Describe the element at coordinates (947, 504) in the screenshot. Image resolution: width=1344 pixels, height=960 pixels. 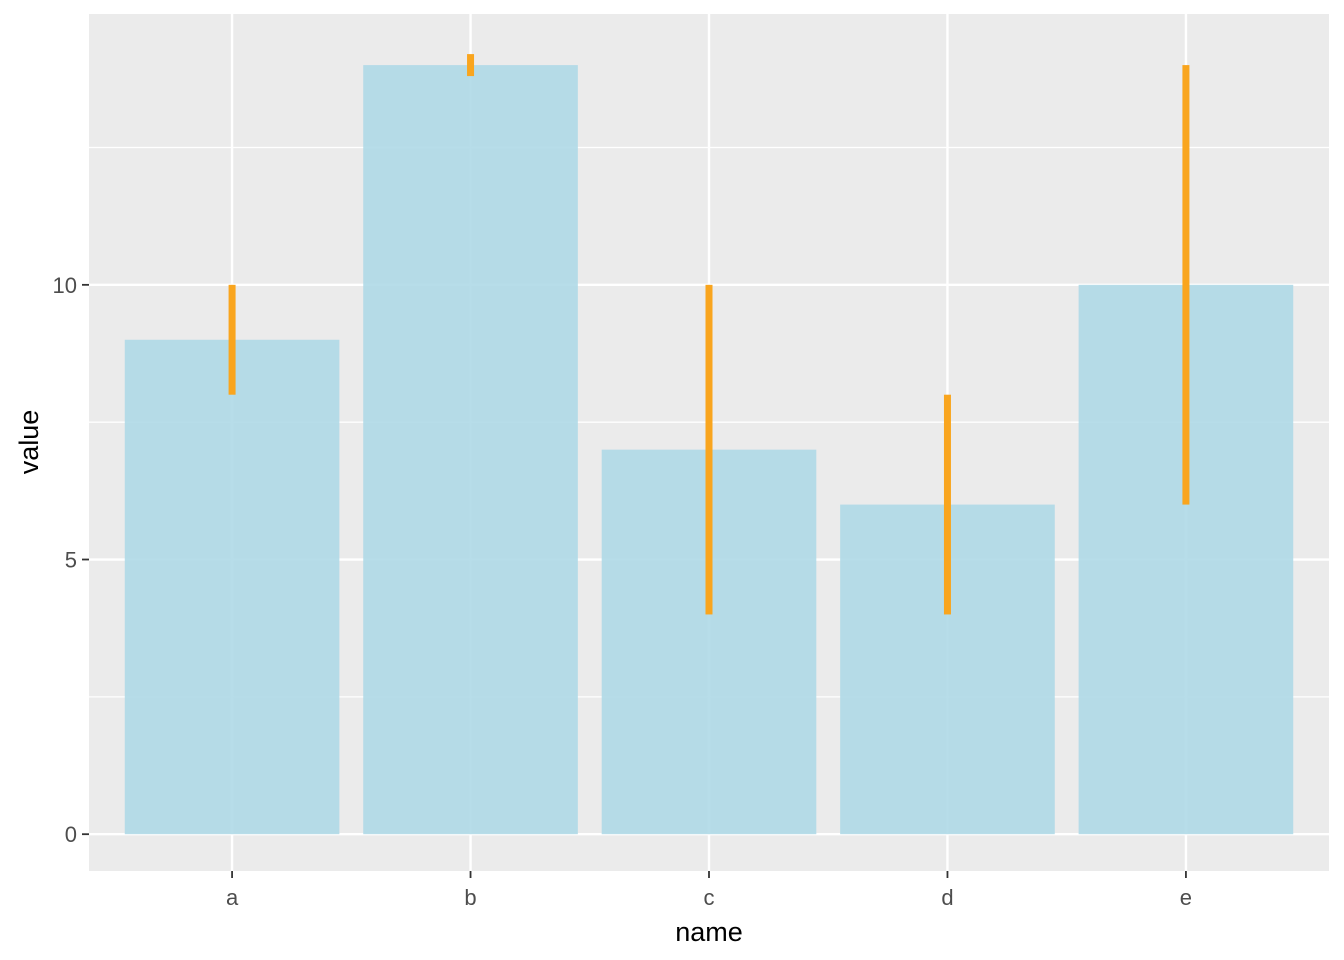
I see `linerange-d` at that location.